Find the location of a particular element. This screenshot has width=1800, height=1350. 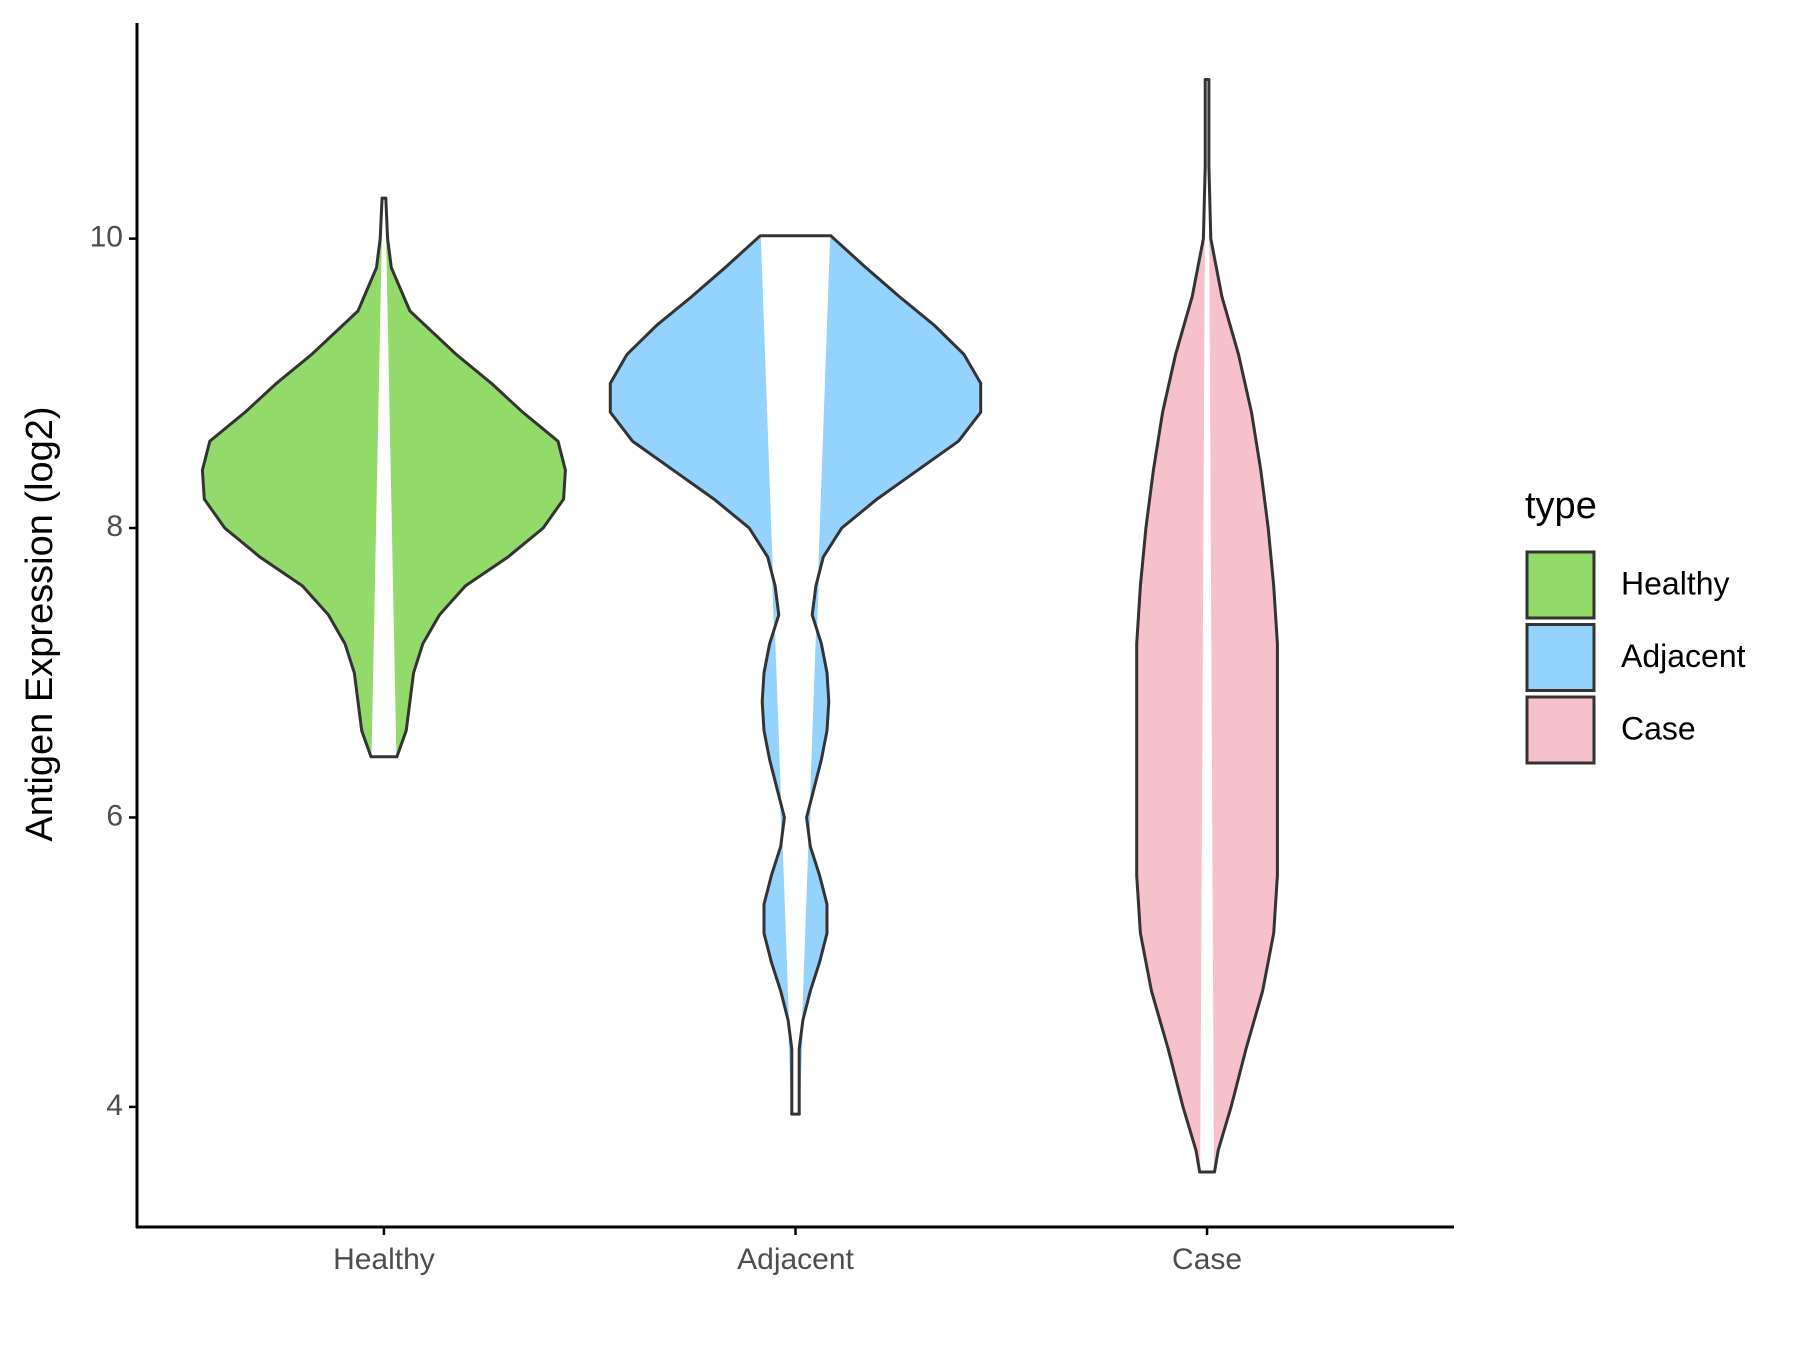

legend-label: Adjacent is located at coordinates (1683, 656).